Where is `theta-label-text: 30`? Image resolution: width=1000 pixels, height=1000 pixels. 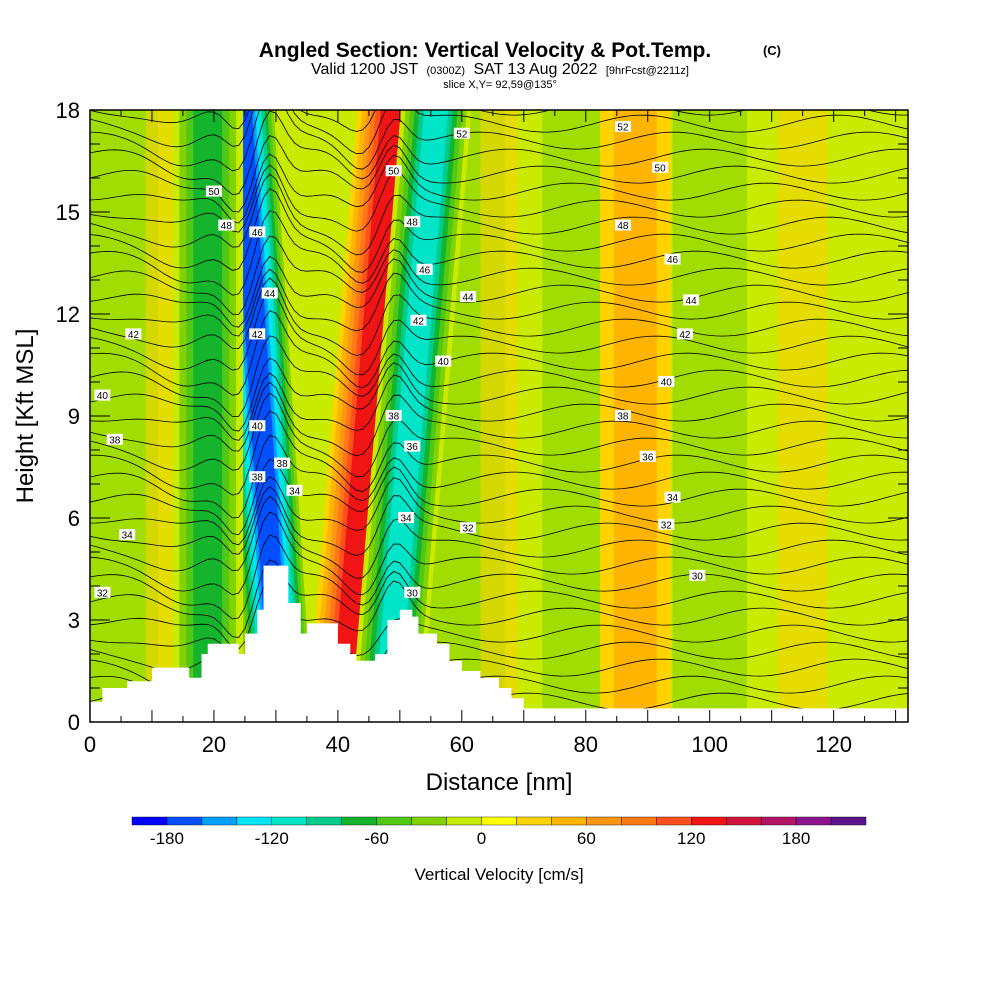
theta-label-text: 30 is located at coordinates (413, 593).